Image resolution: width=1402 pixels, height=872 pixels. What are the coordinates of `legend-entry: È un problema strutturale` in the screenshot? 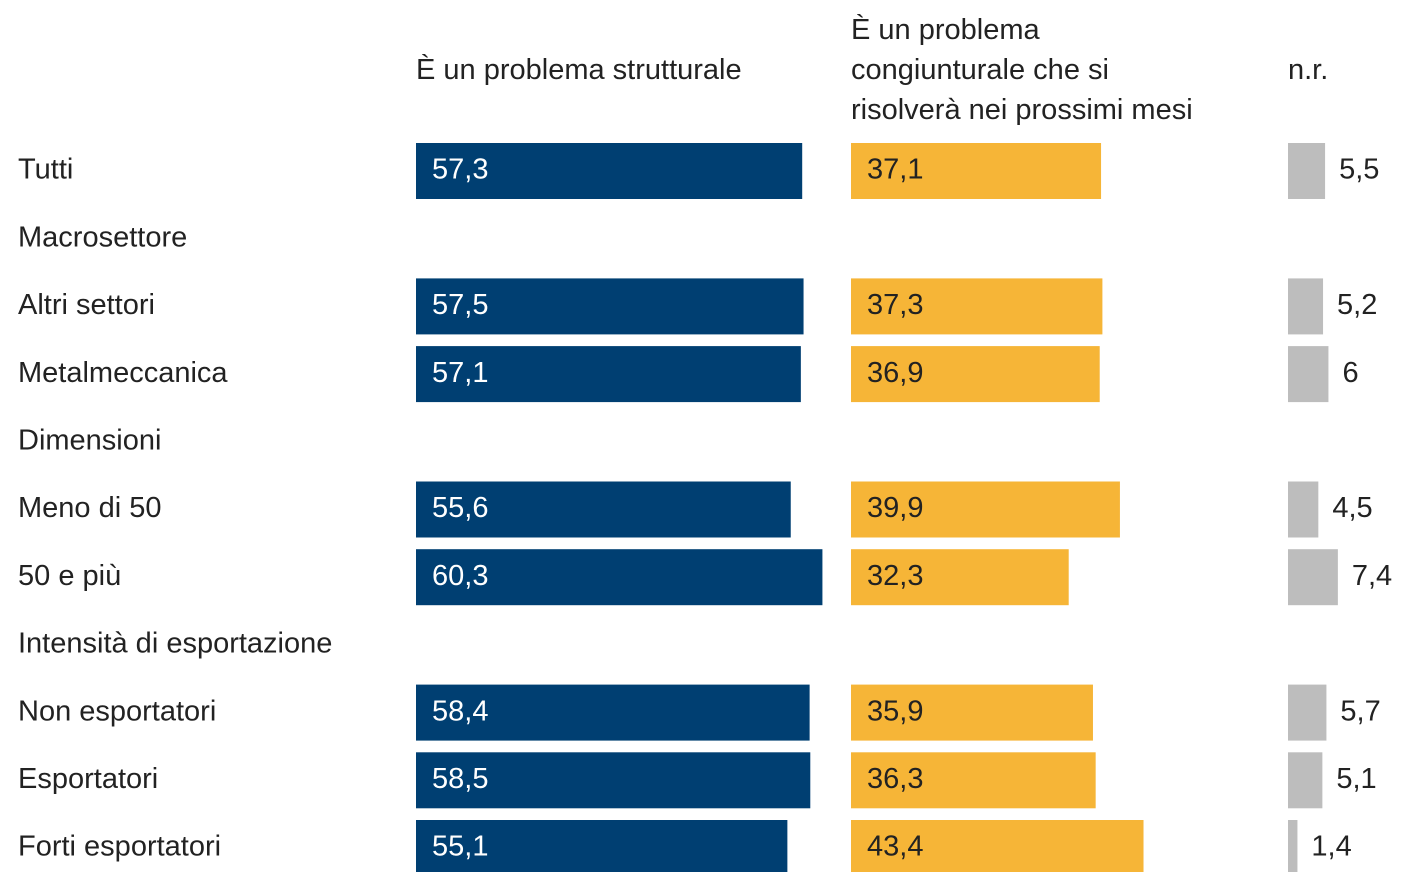 It's located at (579, 70).